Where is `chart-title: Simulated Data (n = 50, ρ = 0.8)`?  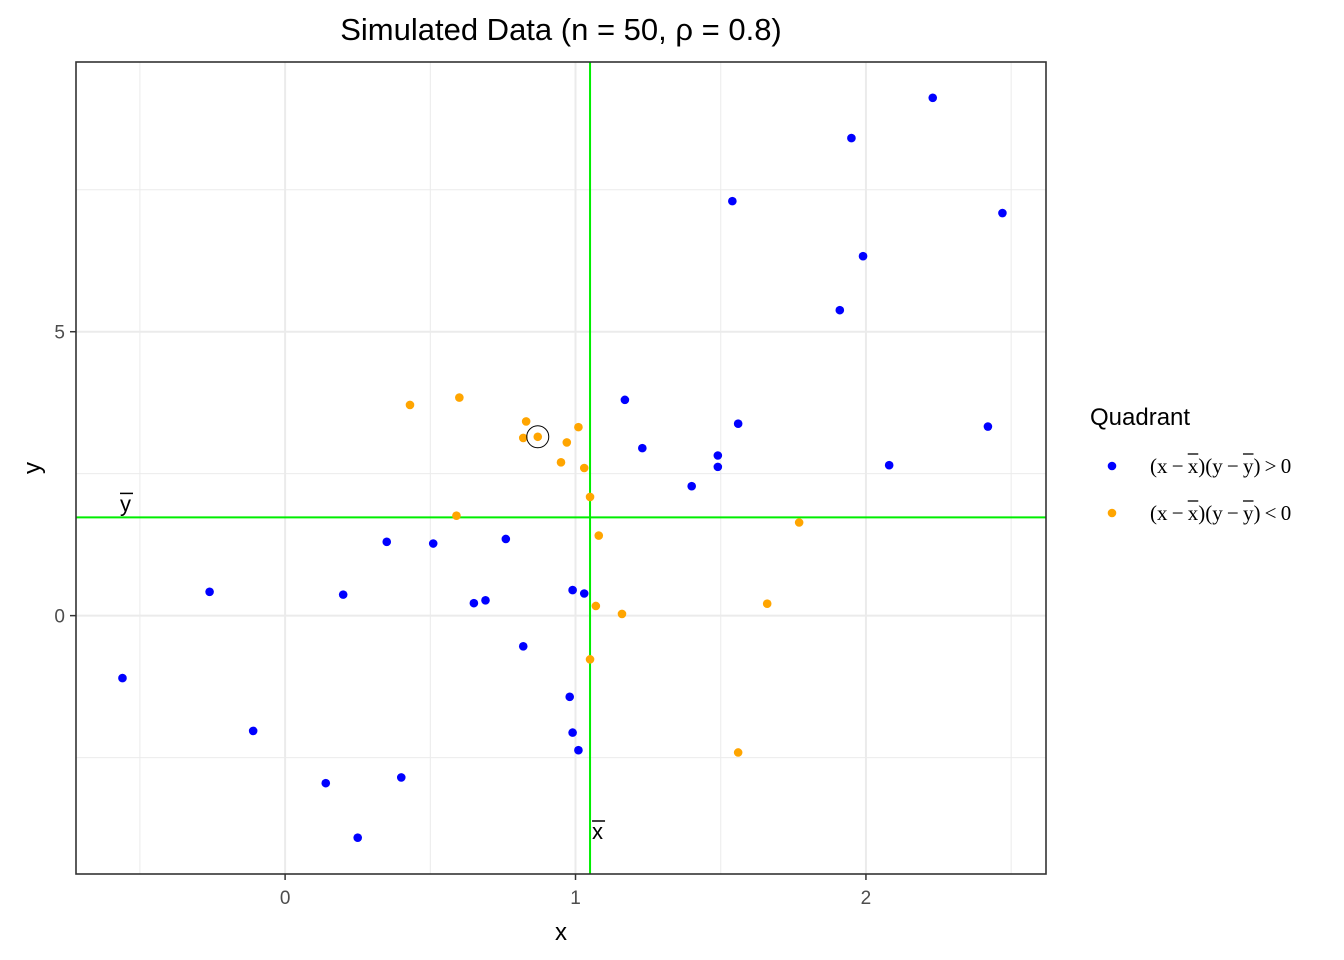
chart-title: Simulated Data (n = 50, ρ = 0.8) is located at coordinates (561, 29).